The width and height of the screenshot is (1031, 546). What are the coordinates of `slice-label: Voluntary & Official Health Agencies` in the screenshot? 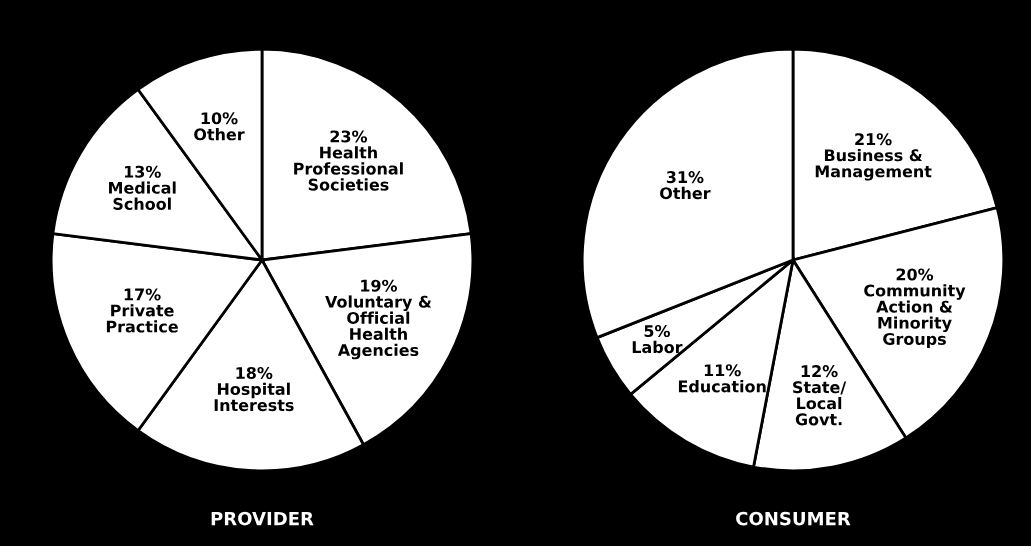 It's located at (378, 327).